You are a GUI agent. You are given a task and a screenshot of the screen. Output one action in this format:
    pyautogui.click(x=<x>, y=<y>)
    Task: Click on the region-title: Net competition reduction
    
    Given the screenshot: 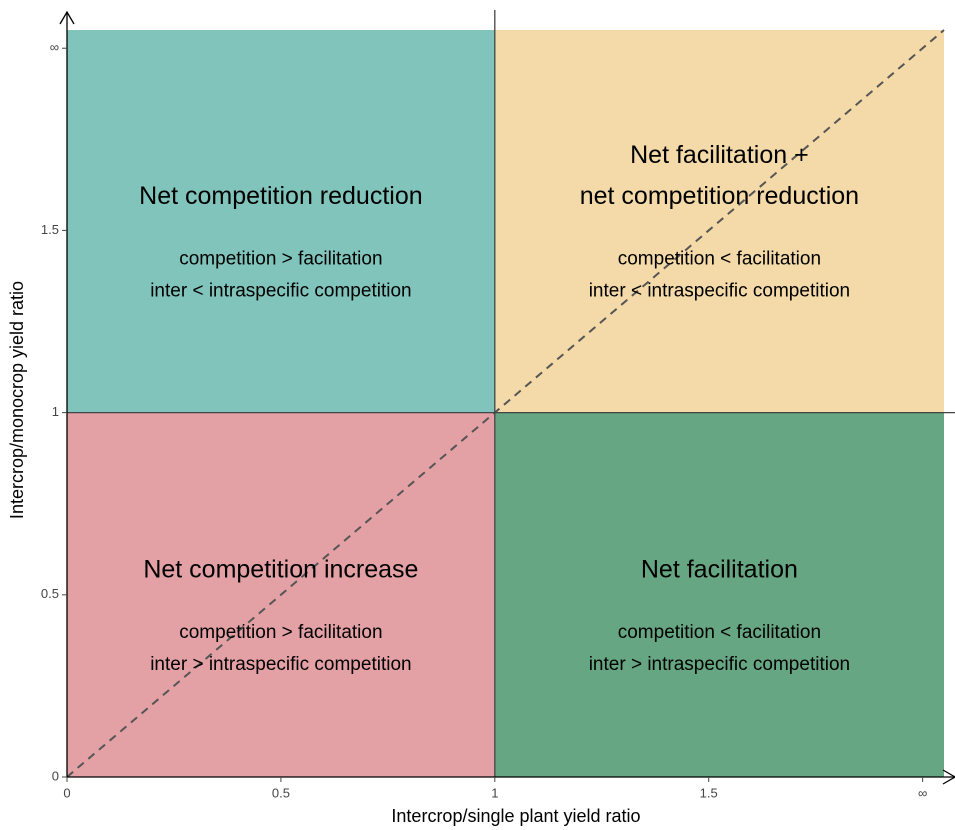 What is the action you would take?
    pyautogui.click(x=280, y=196)
    